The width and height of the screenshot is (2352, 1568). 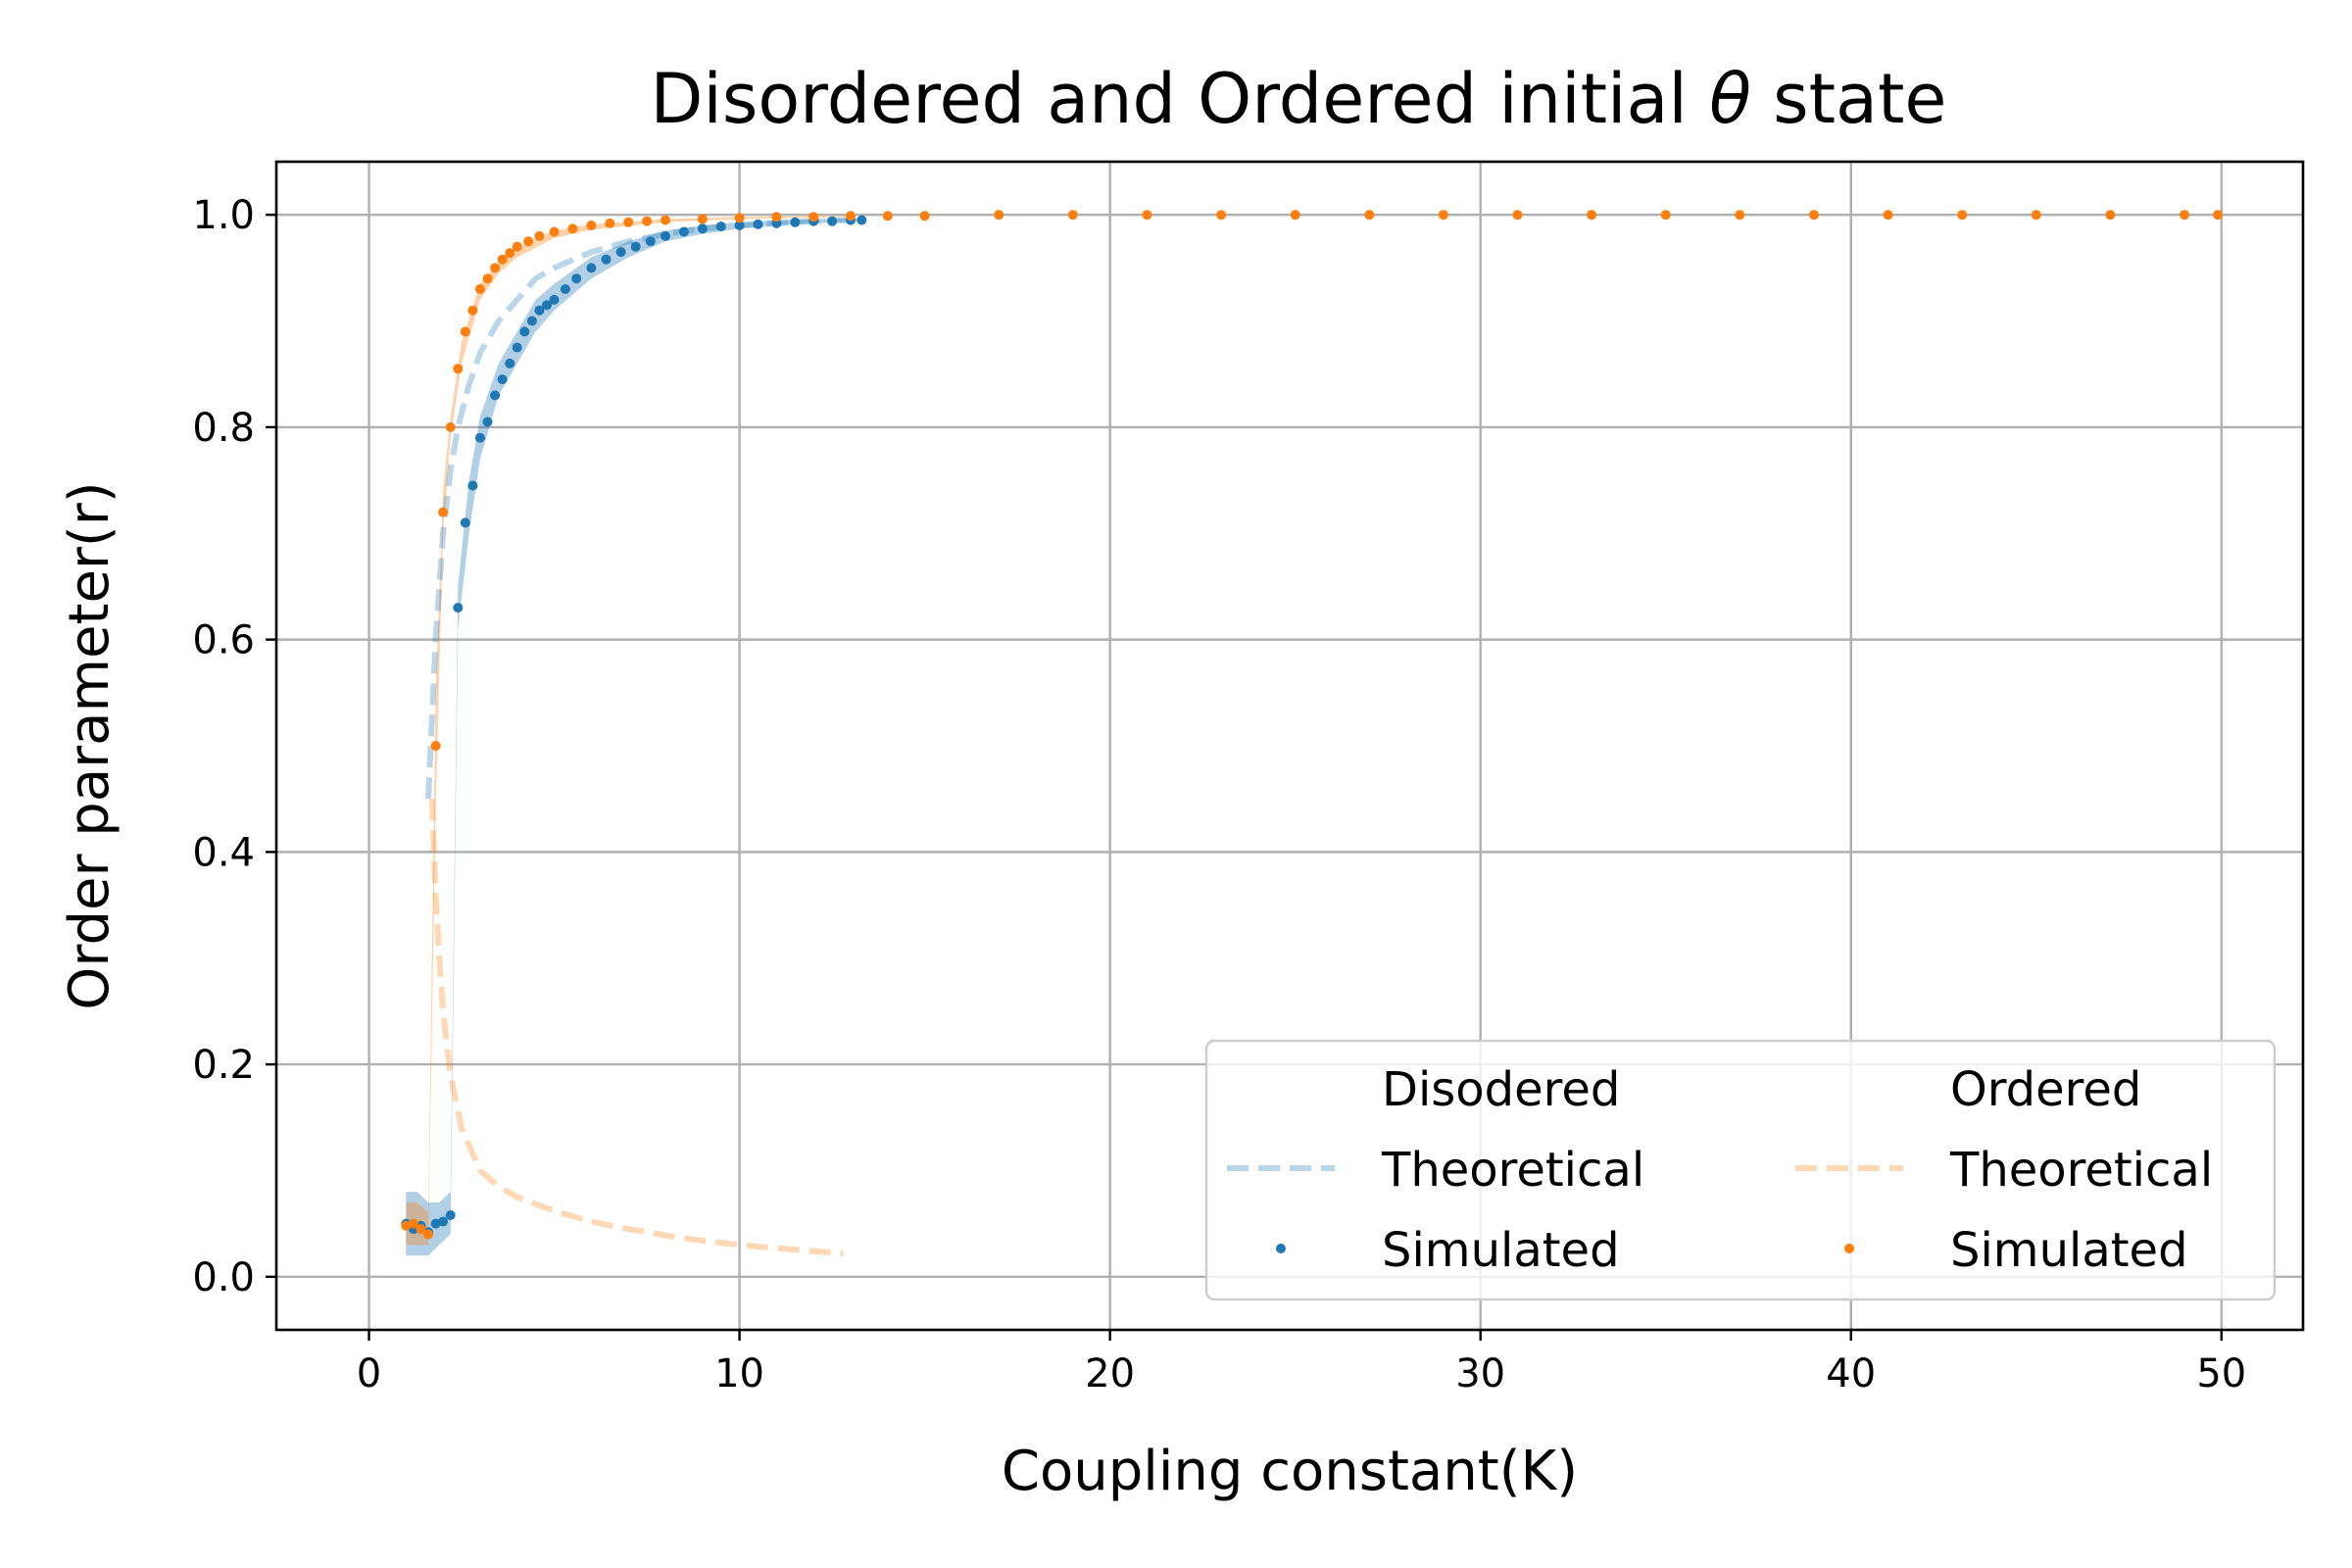 I want to click on x-tick-label: 0, so click(x=369, y=1373).